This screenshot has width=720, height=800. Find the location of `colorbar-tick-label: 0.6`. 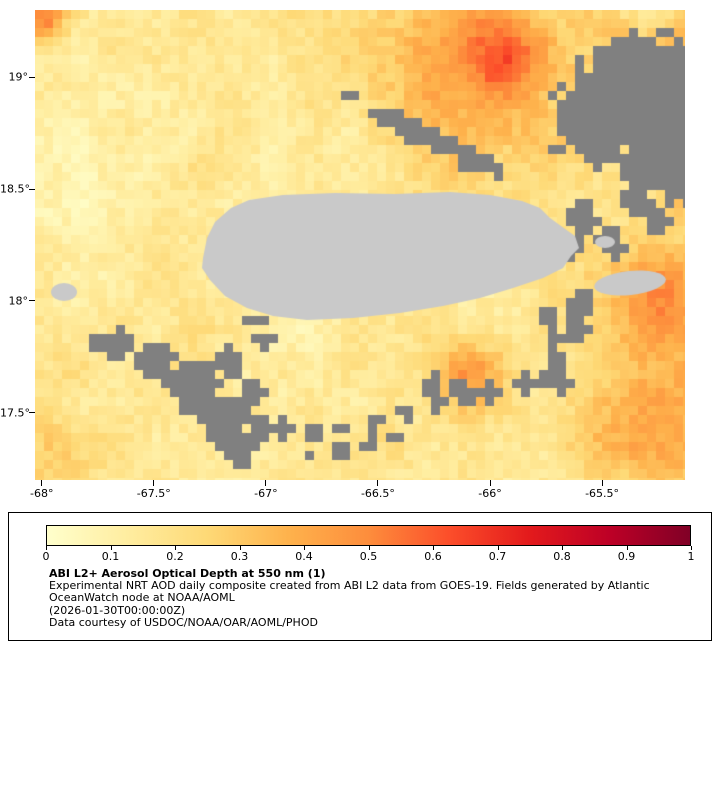

colorbar-tick-label: 0.6 is located at coordinates (433, 556).